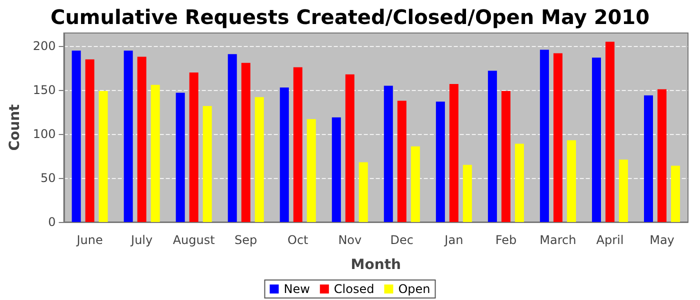 This screenshot has height=300, width=700. Describe the element at coordinates (414, 289) in the screenshot. I see `legend-label: Open` at that location.